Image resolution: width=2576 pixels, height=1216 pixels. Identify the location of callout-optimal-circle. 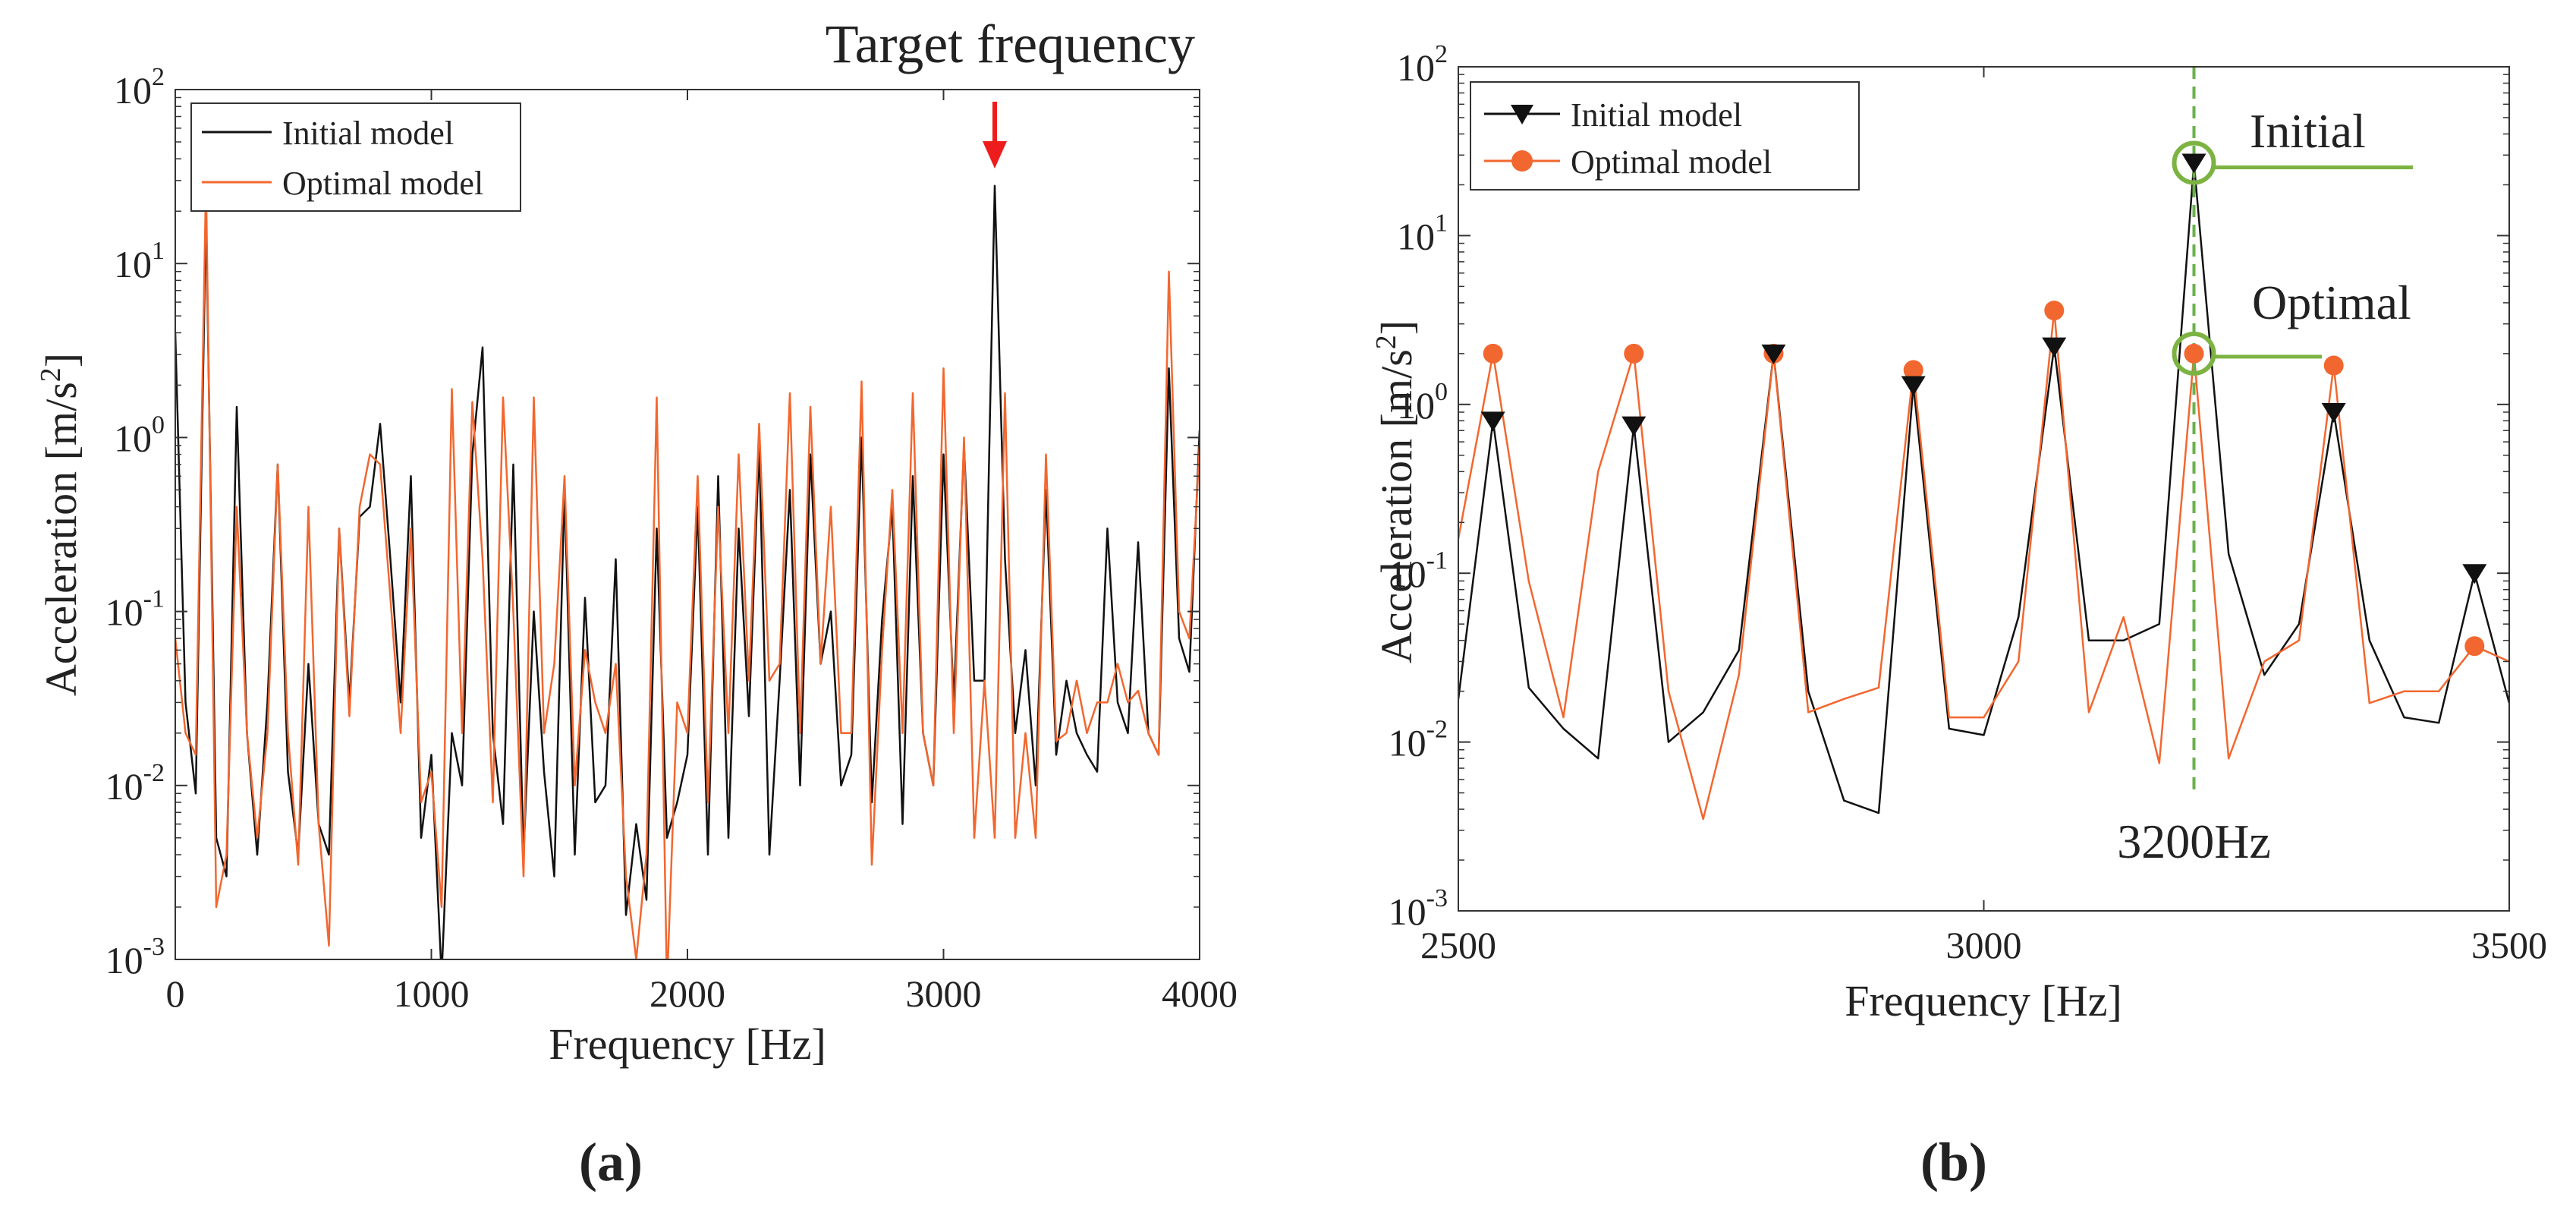
(2194, 353).